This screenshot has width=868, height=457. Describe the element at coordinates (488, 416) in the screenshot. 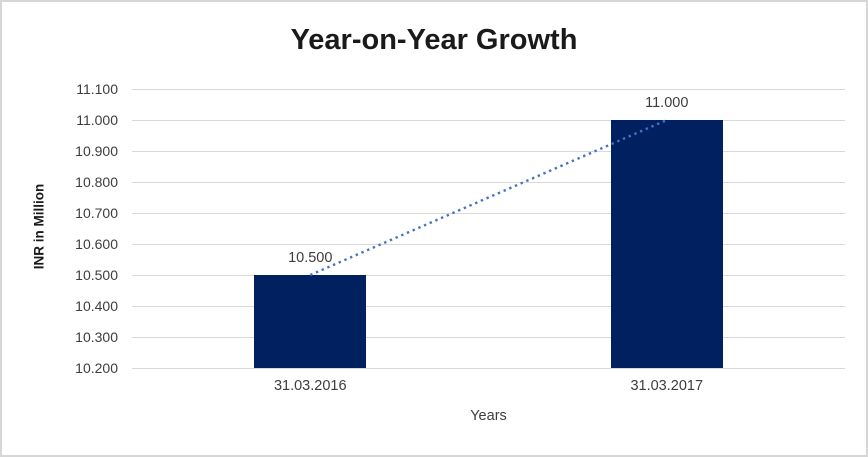

I see `x-axis-title: Years` at that location.